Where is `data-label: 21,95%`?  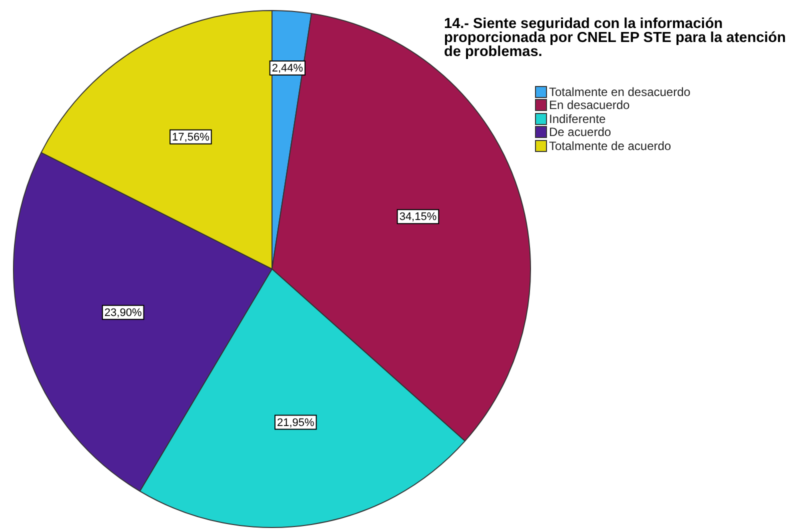
data-label: 21,95% is located at coordinates (295, 422).